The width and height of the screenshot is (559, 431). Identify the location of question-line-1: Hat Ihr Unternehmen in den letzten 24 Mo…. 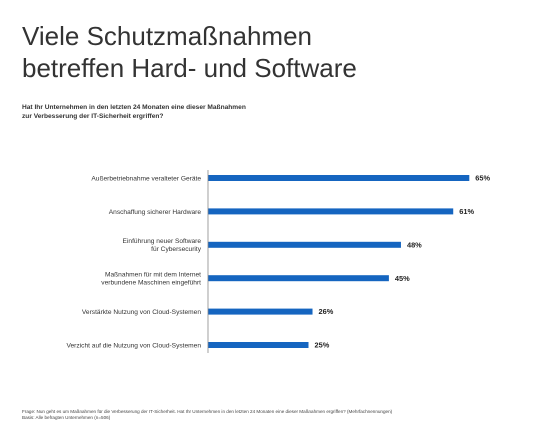
(134, 107).